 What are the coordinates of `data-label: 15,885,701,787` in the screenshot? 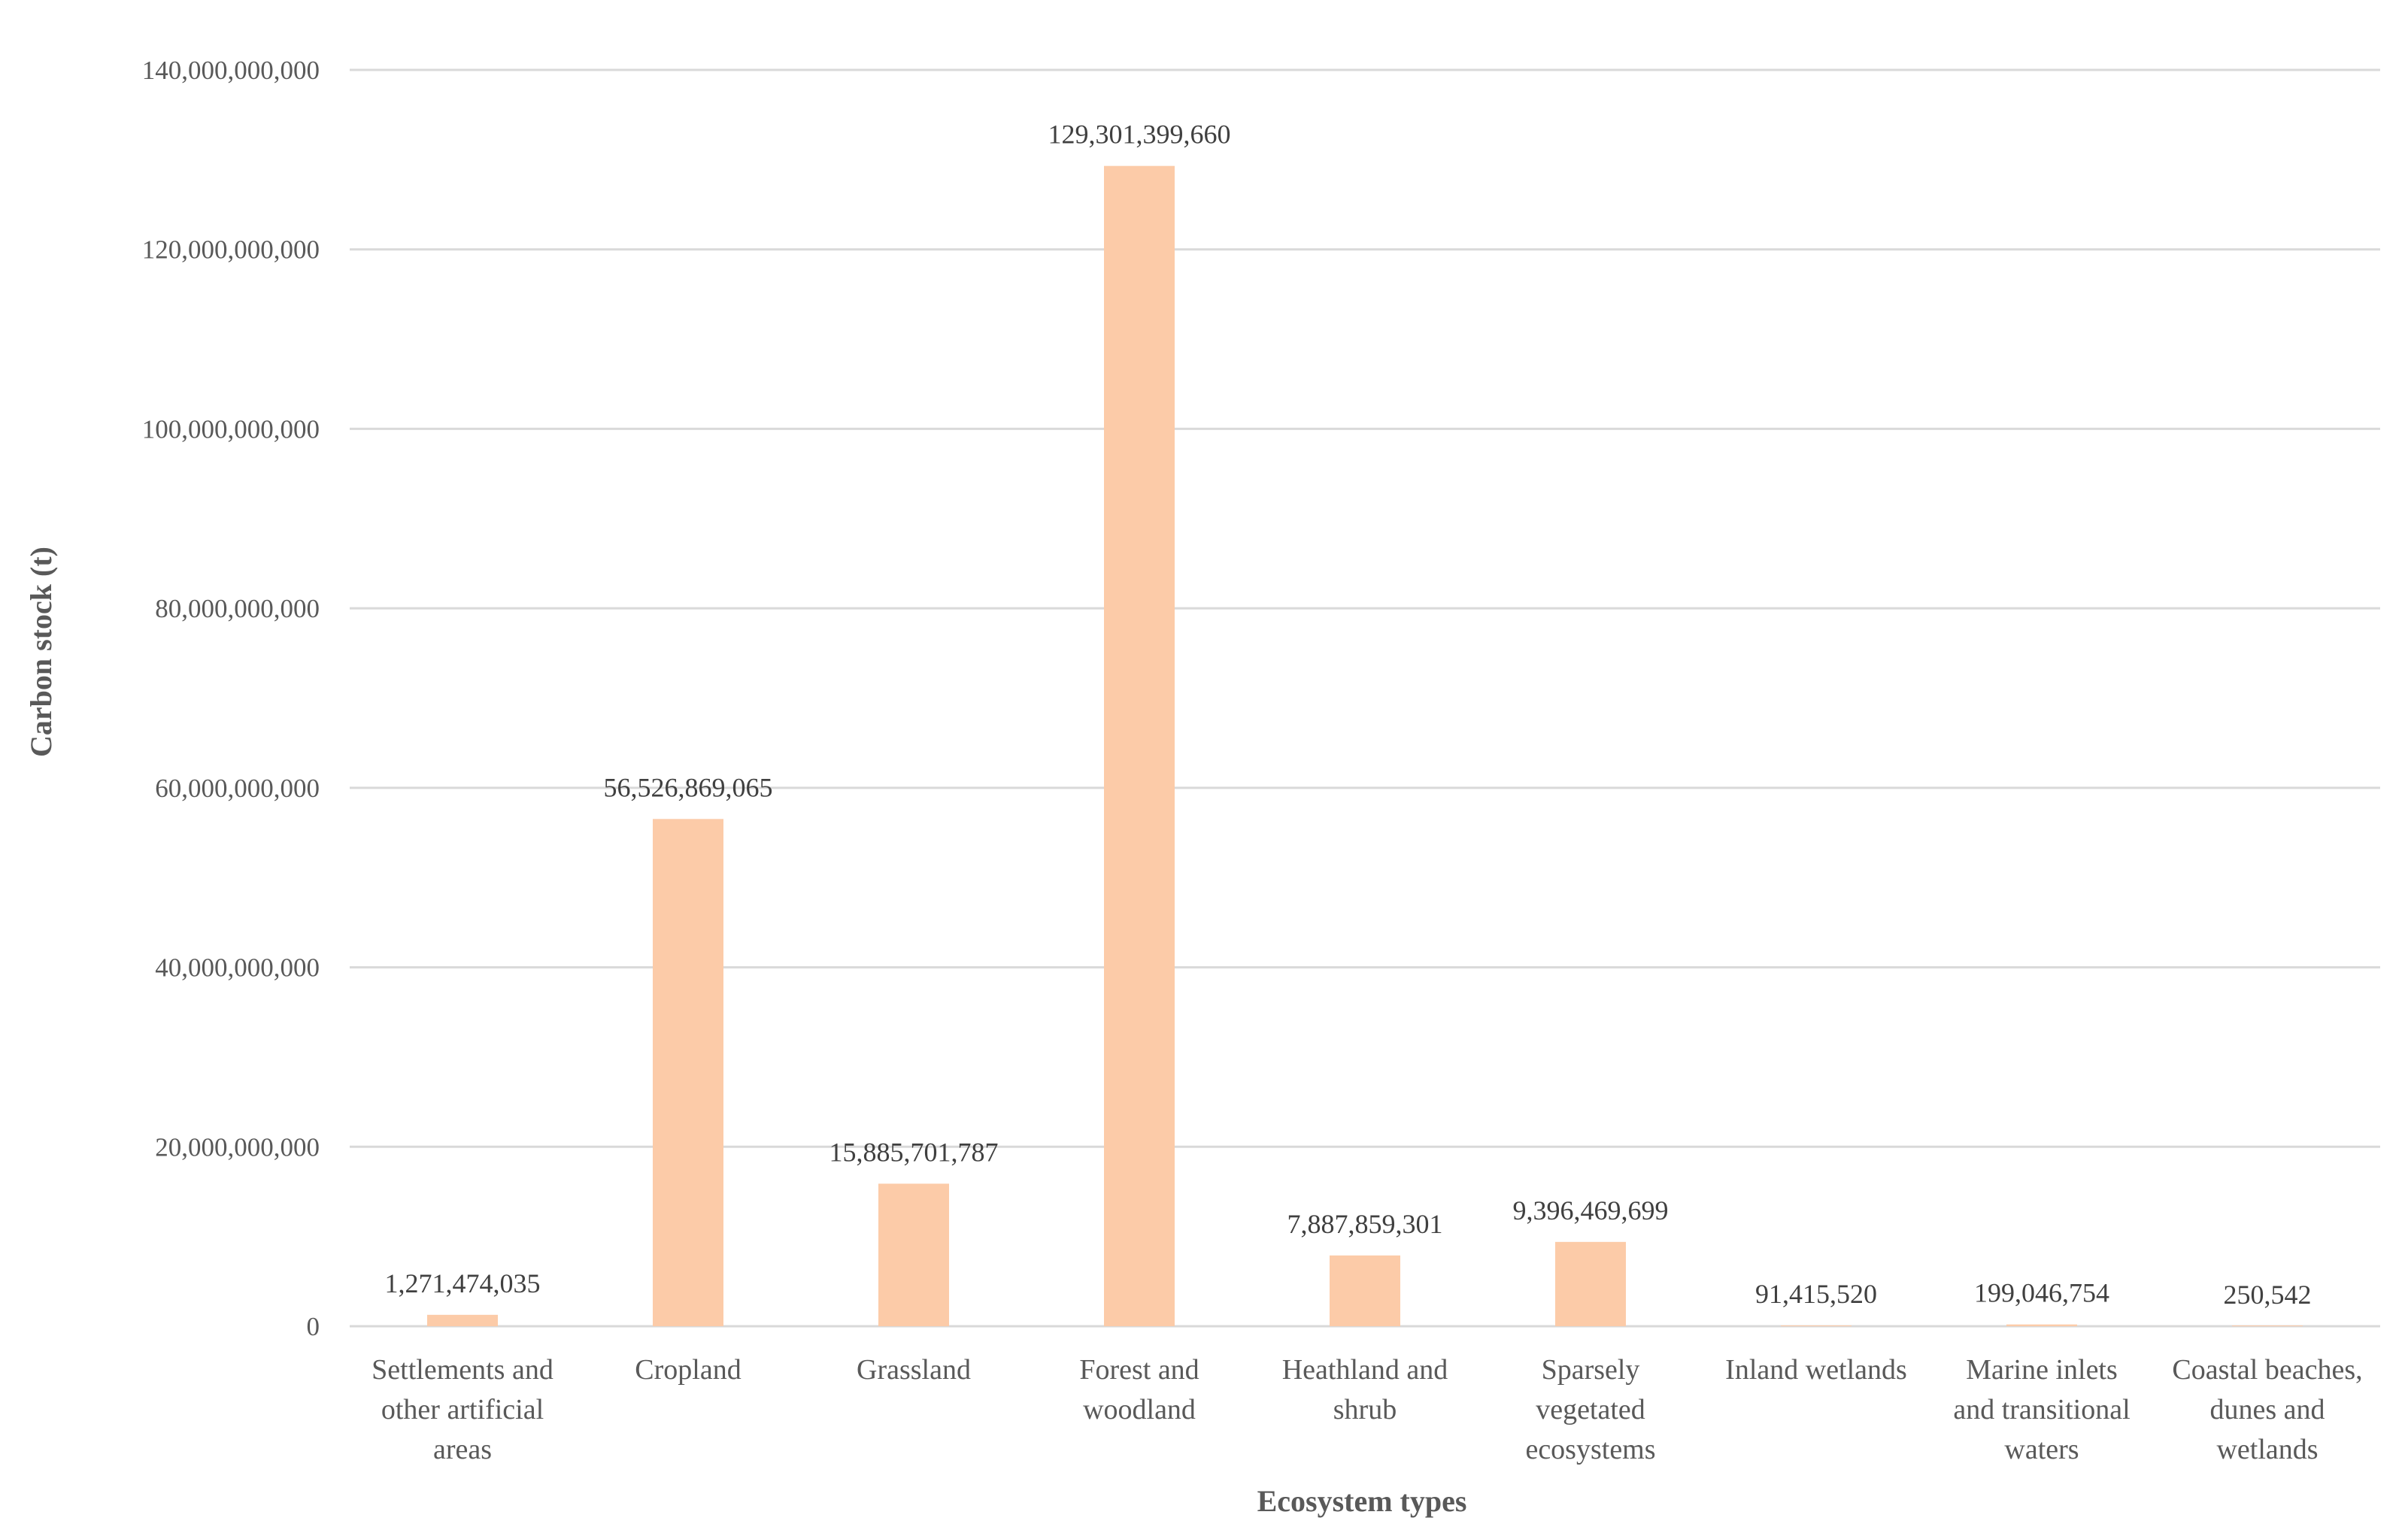 It's located at (914, 1152).